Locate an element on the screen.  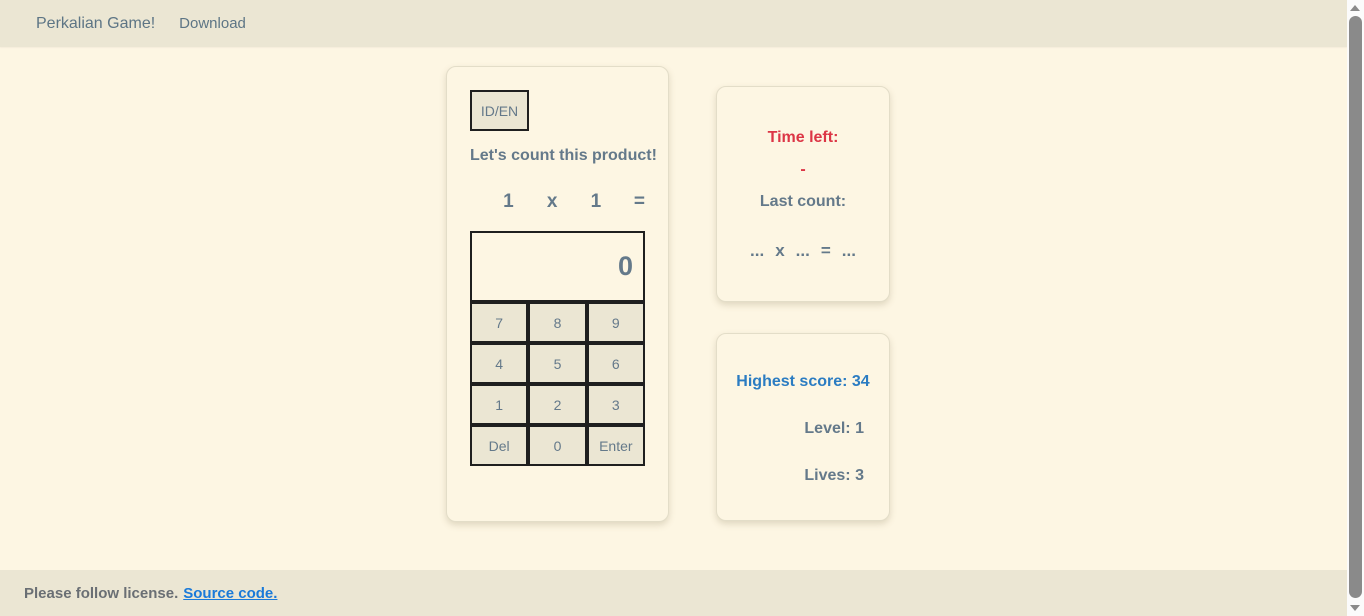
numpad-button-6: 6 is located at coordinates (615, 363).